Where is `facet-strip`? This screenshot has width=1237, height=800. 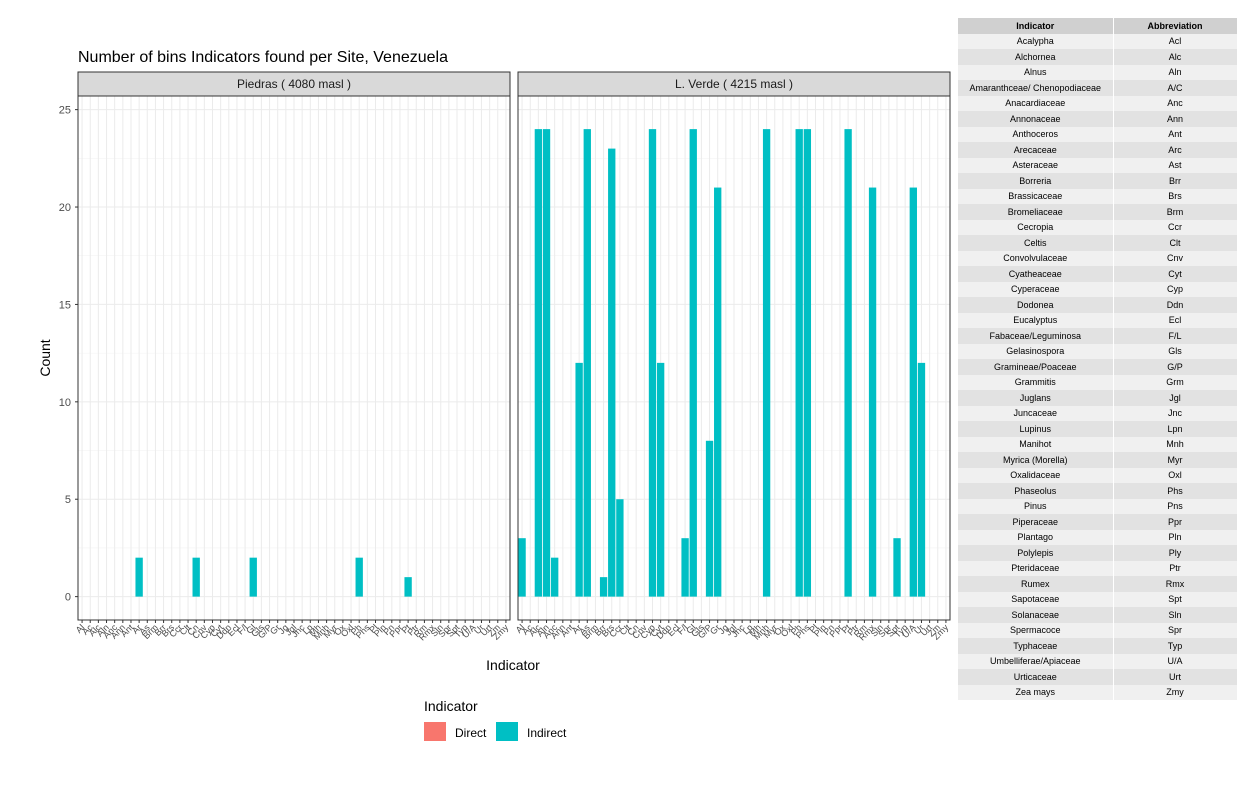
facet-strip is located at coordinates (734, 84).